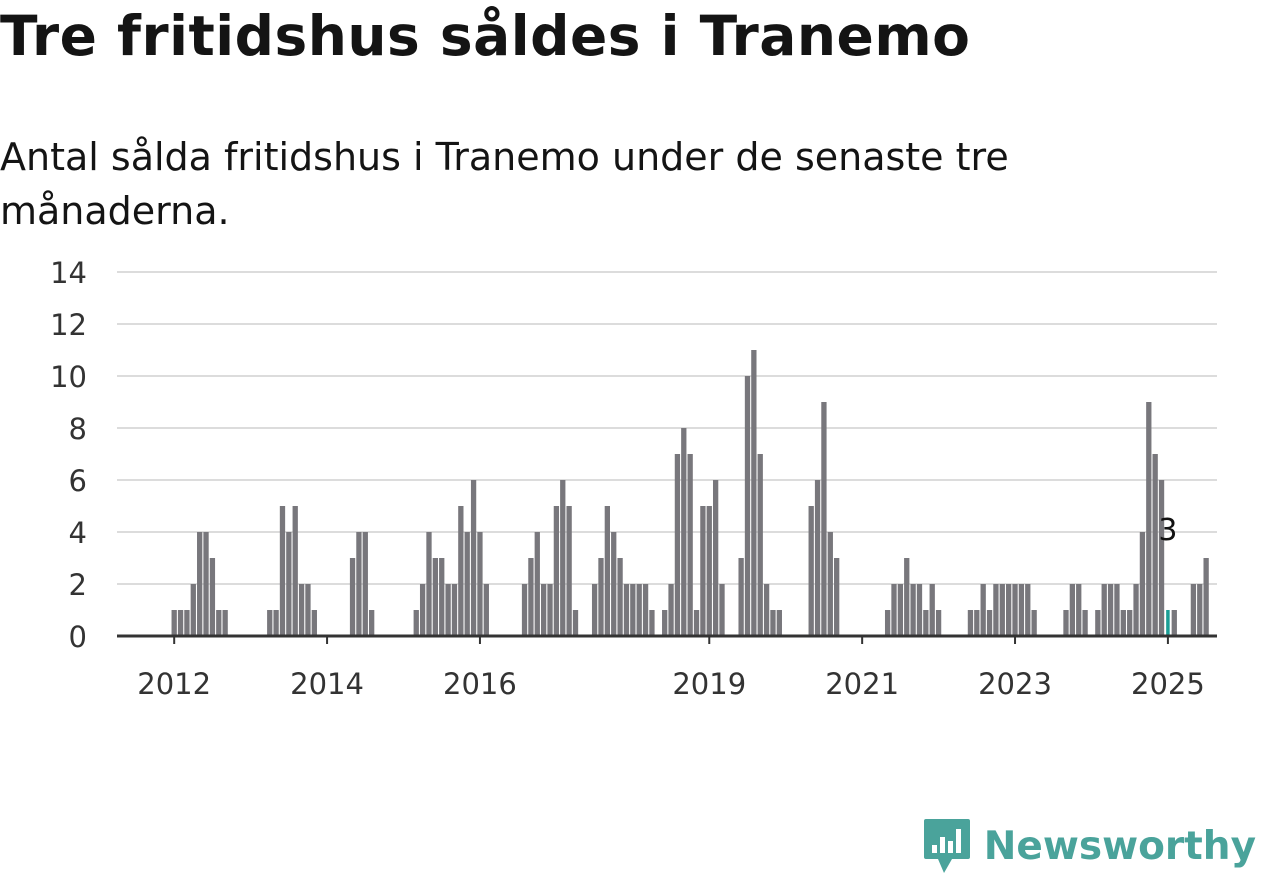  What do you see at coordinates (485, 36) in the screenshot?
I see `chart-title: Tre fritidshus såldes i Tranemo` at bounding box center [485, 36].